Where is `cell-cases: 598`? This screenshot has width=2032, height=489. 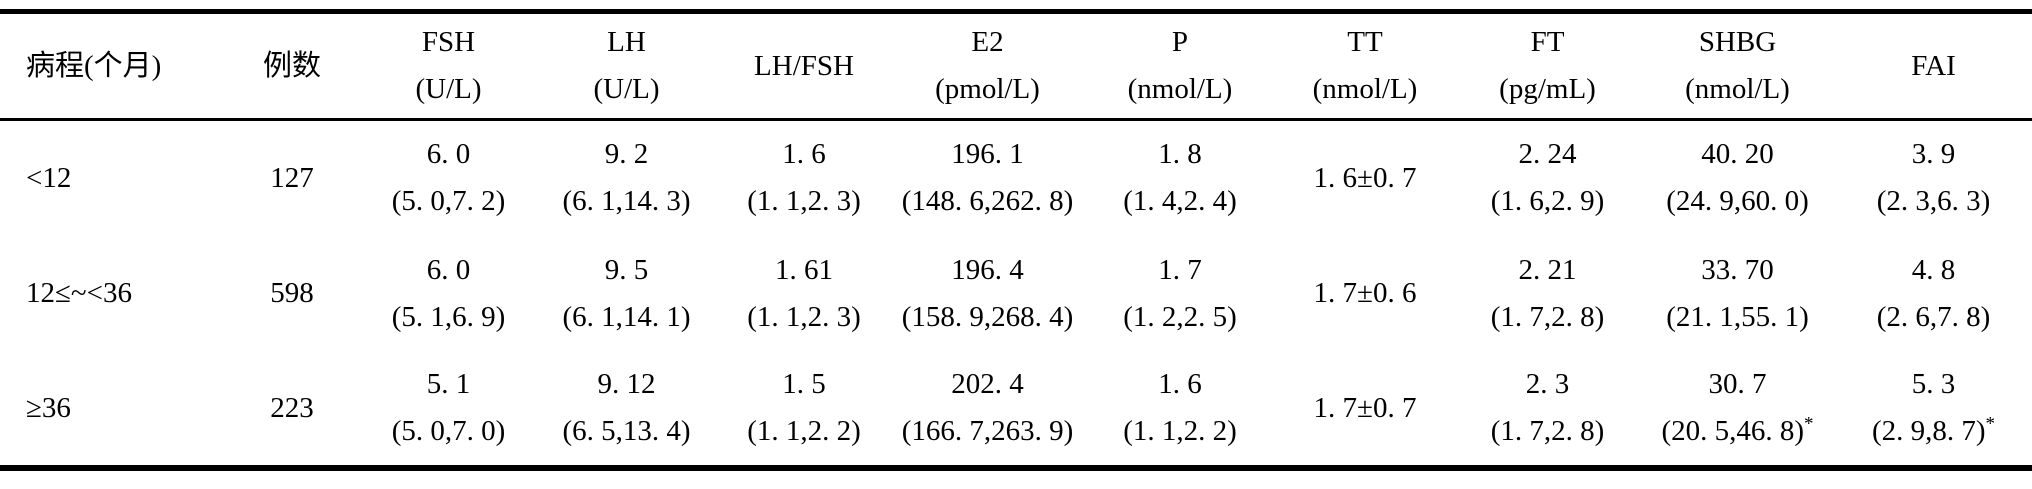
cell-cases: 598 is located at coordinates (292, 294).